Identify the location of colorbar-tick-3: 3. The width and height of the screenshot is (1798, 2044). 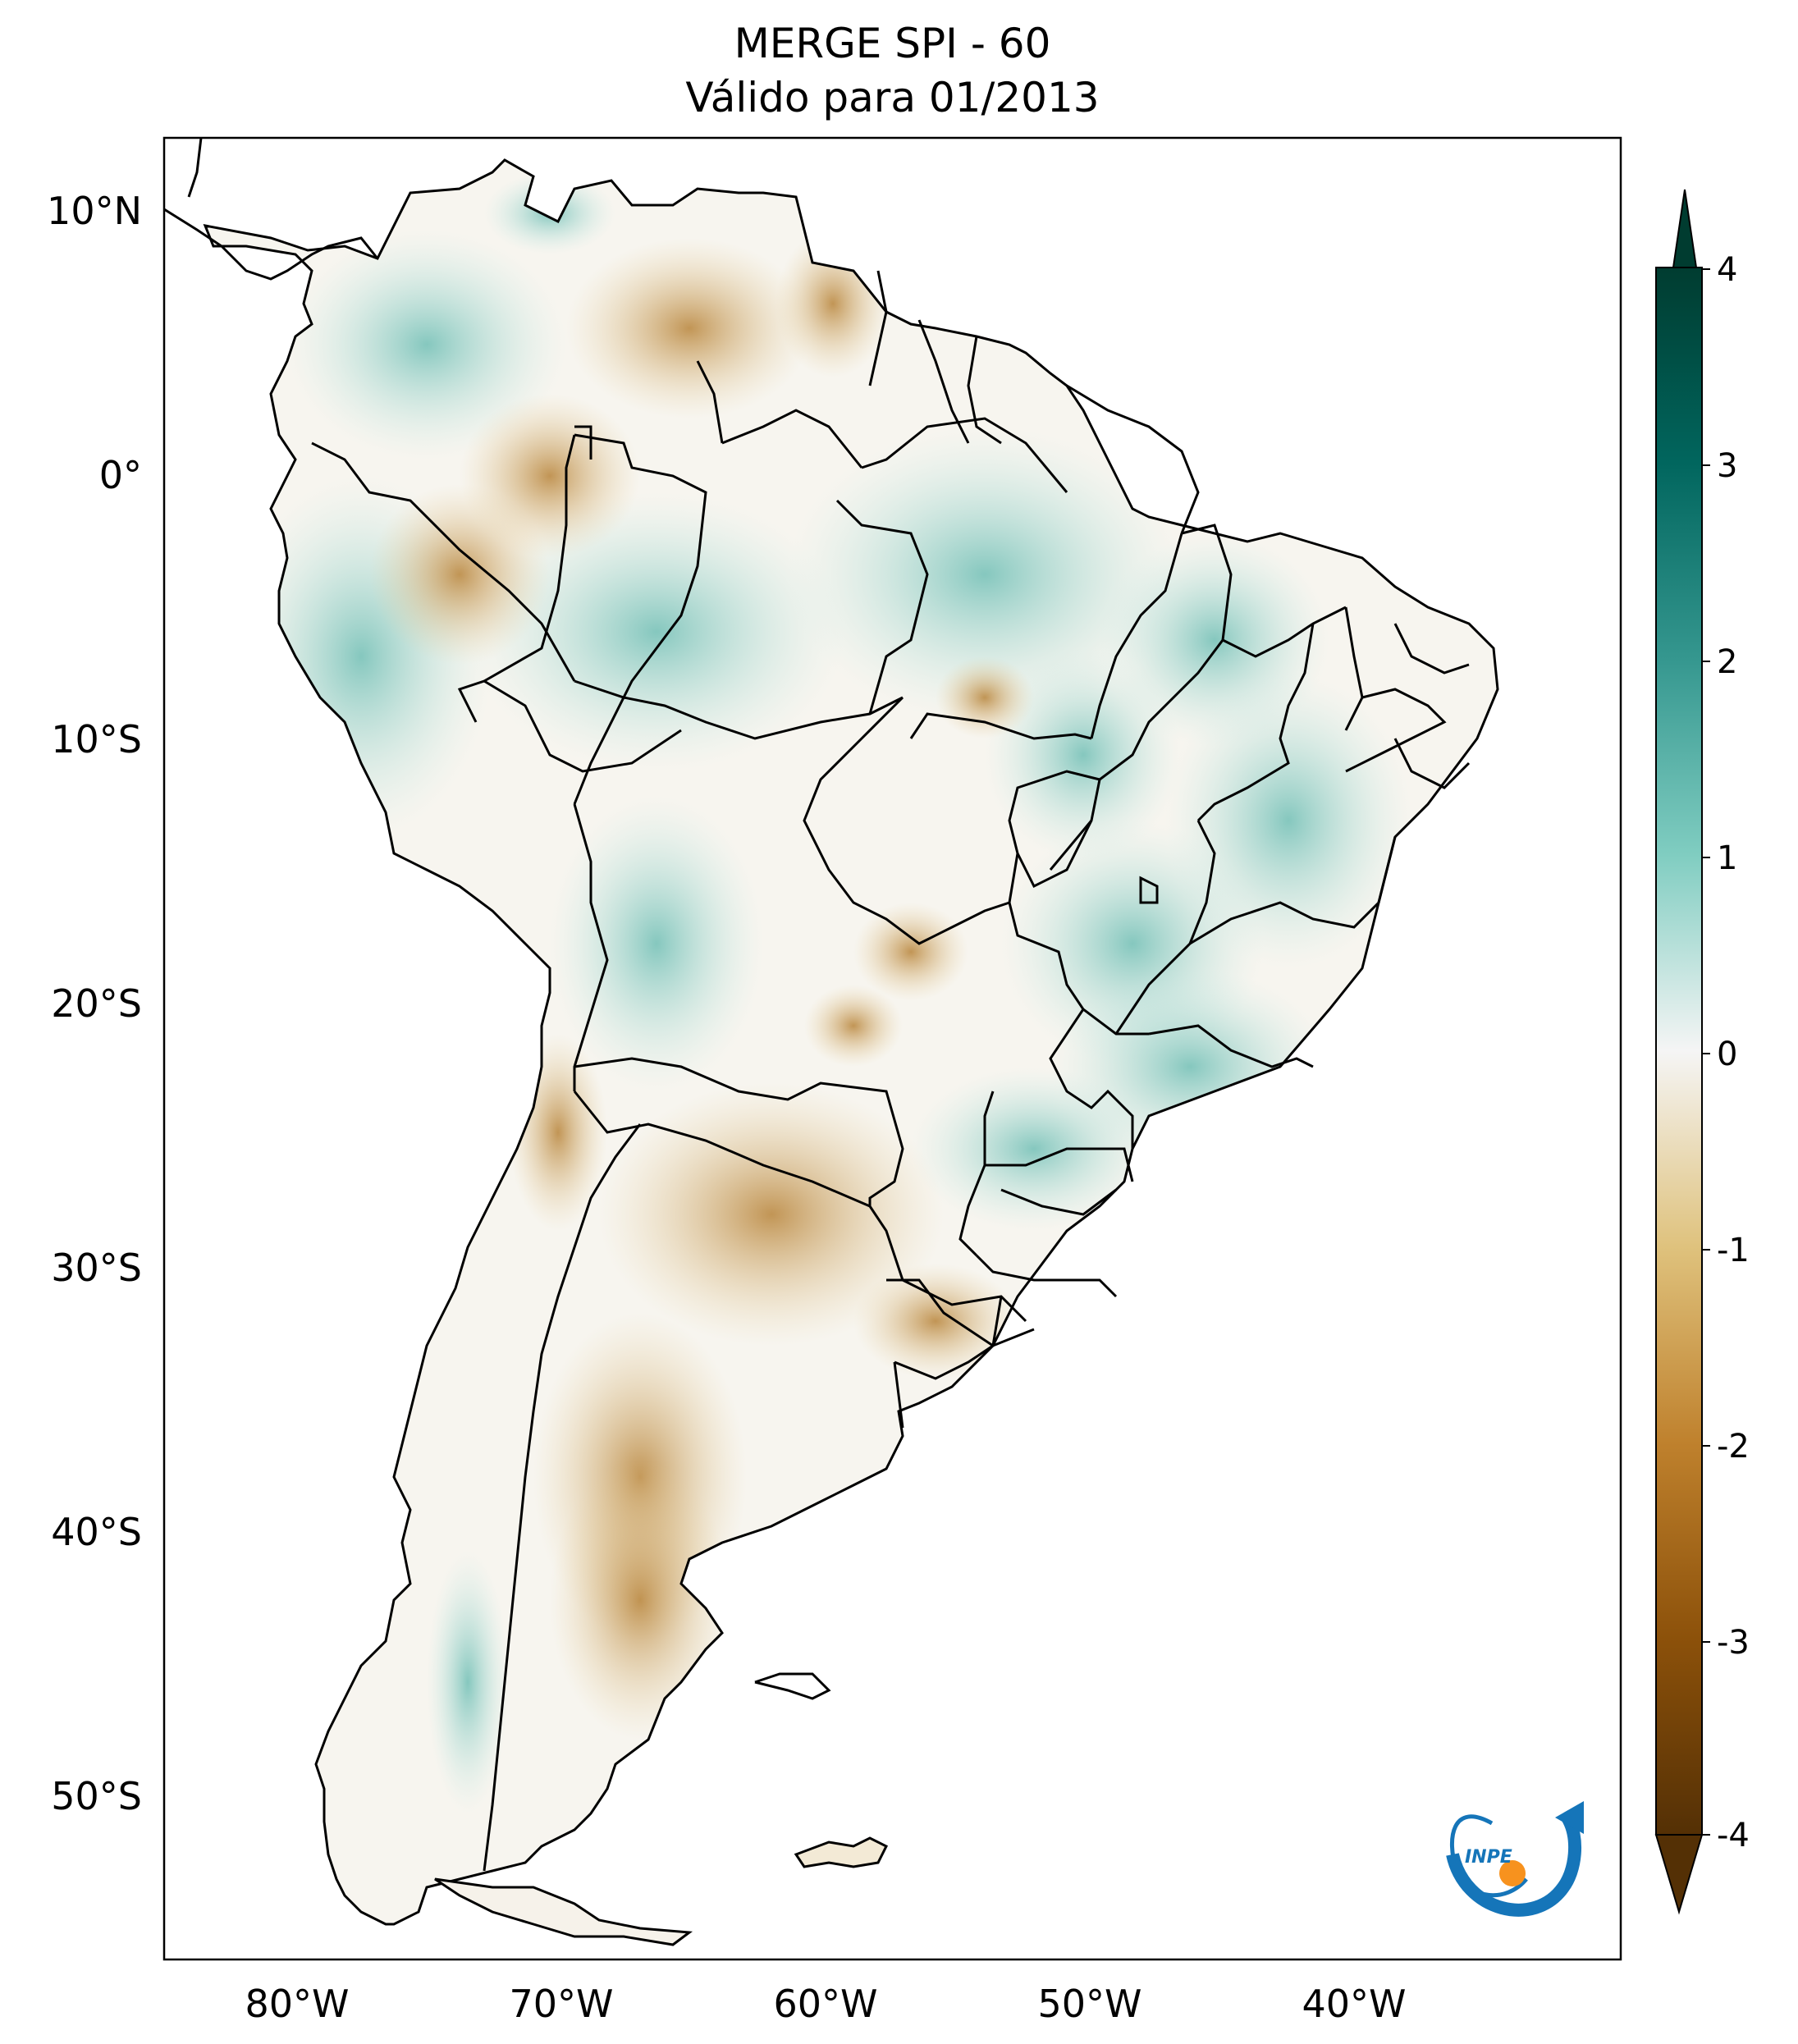
(1727, 466).